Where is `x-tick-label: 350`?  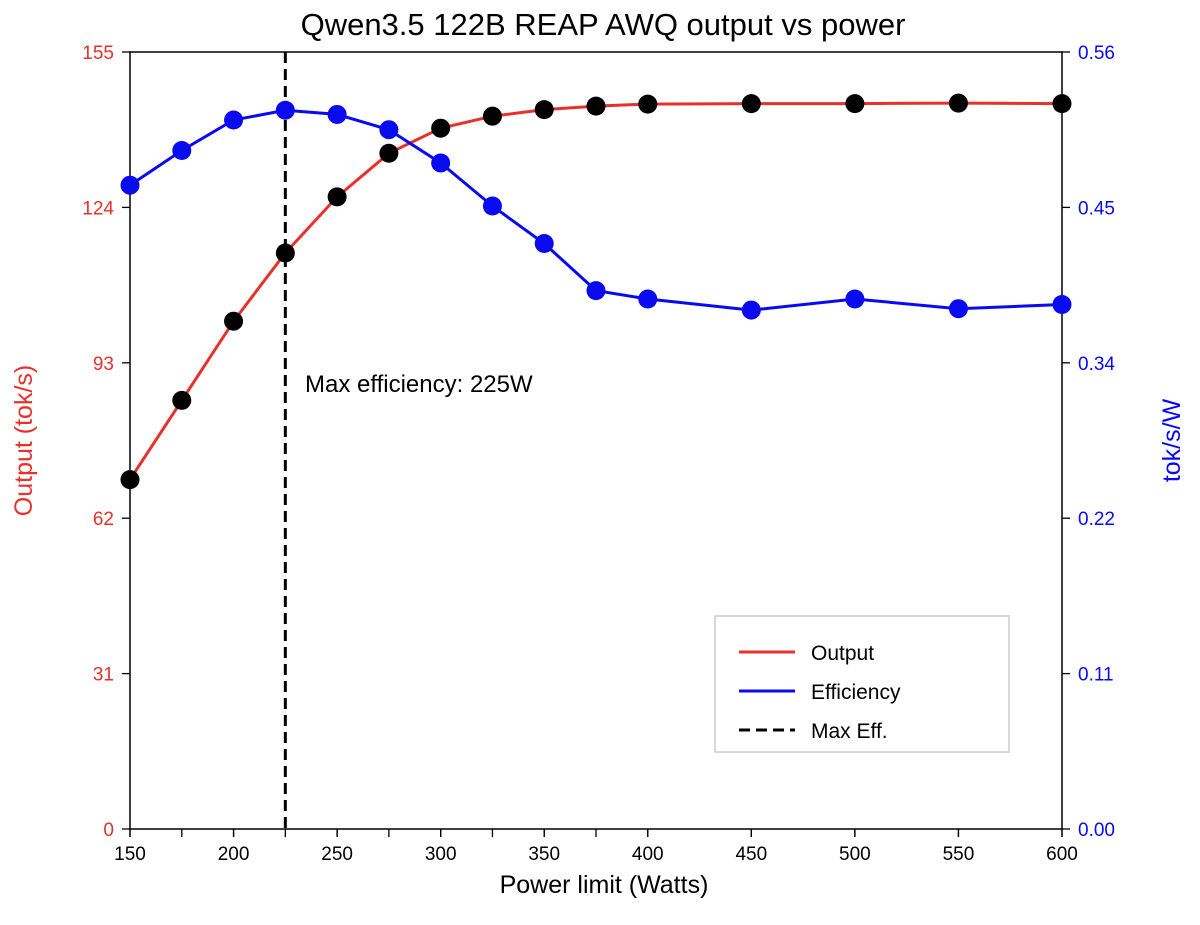 x-tick-label: 350 is located at coordinates (544, 854).